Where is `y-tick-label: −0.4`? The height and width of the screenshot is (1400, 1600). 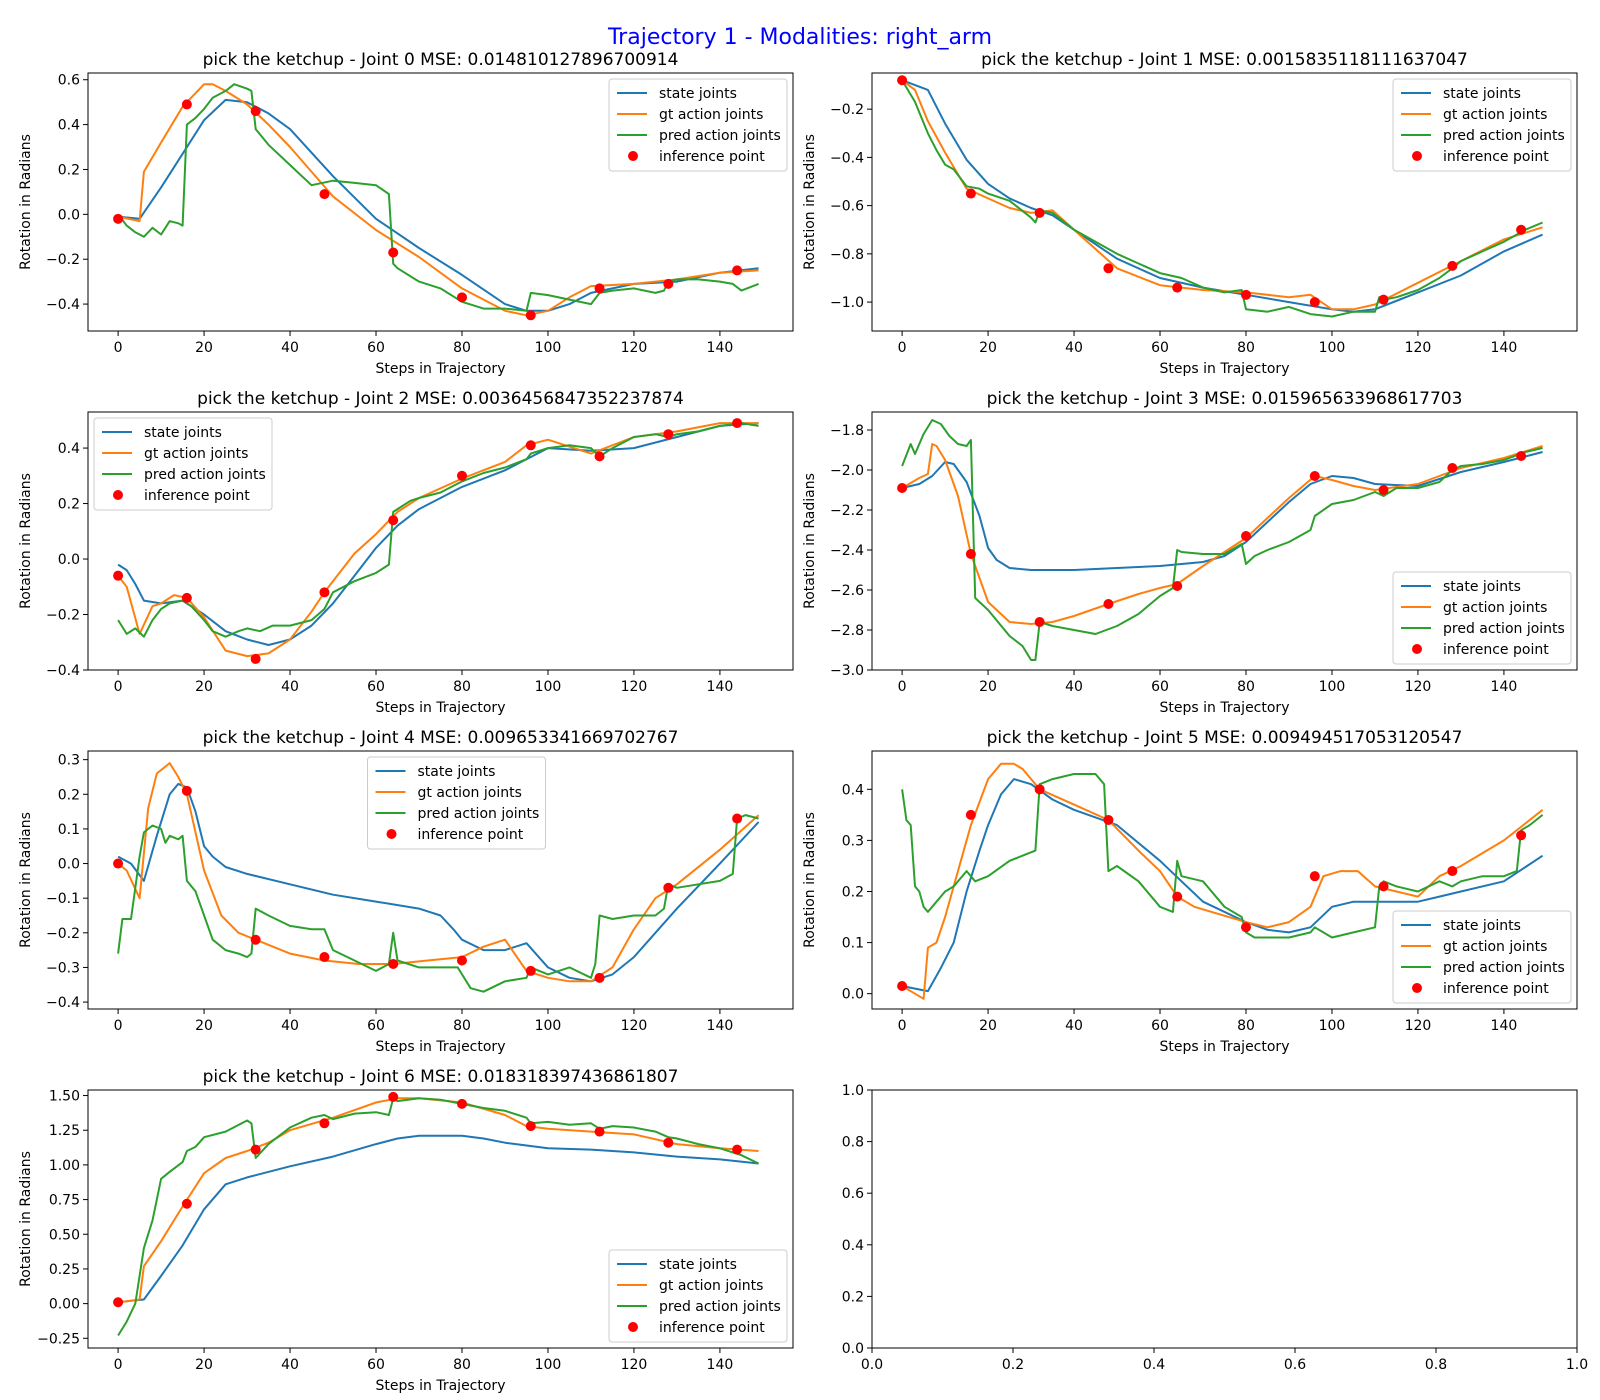 y-tick-label: −0.4 is located at coordinates (847, 158).